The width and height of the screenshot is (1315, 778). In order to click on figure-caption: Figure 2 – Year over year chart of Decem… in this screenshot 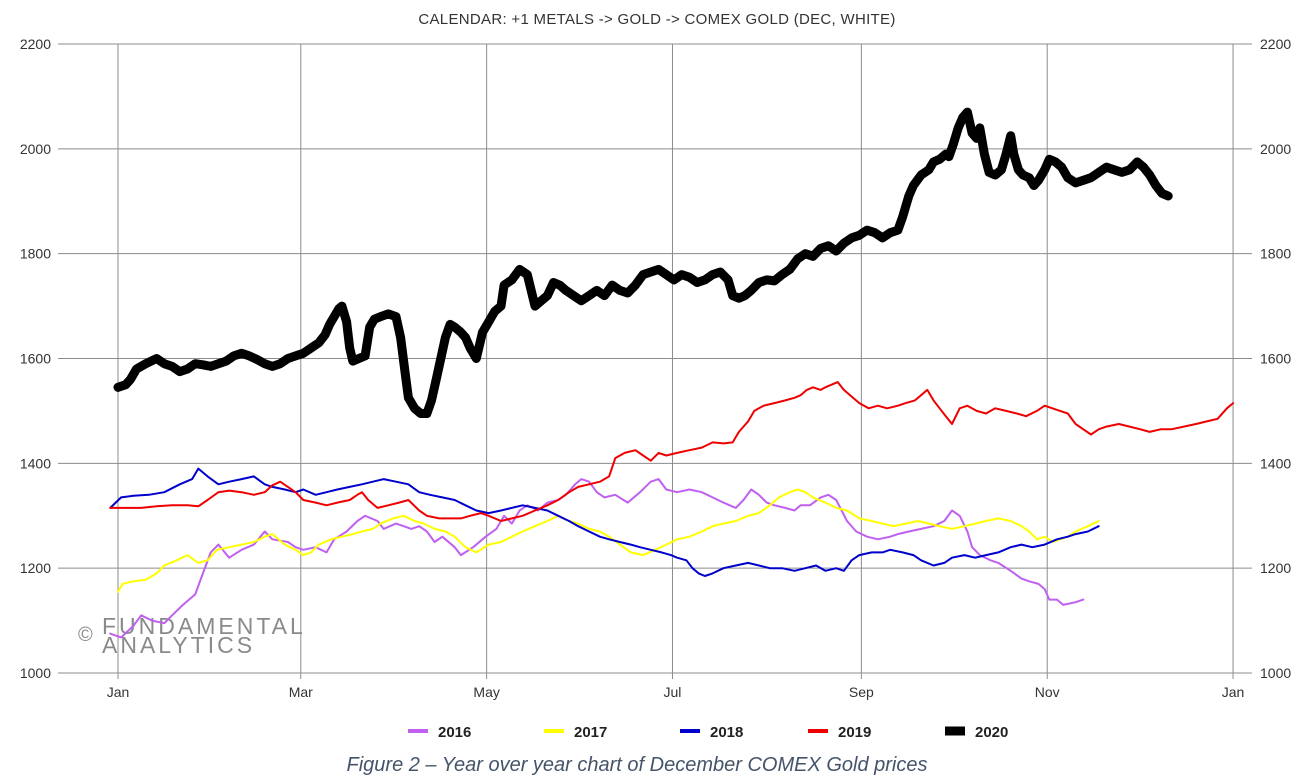, I will do `click(637, 765)`.